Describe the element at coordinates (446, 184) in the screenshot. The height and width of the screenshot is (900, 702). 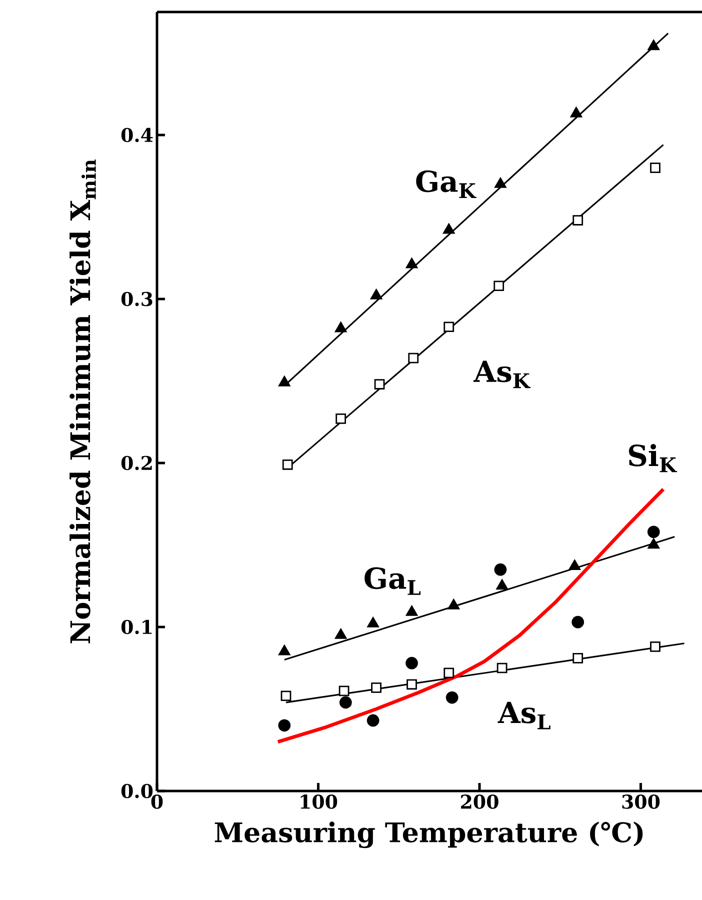
I see `series-label: Ga$_{K}$` at that location.